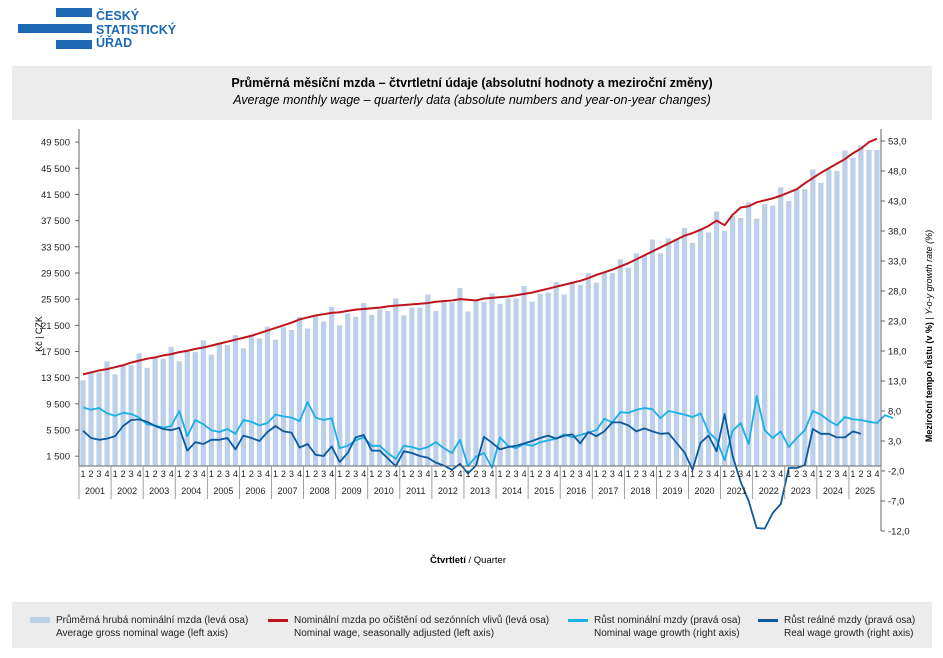 The height and width of the screenshot is (658, 943). What do you see at coordinates (152, 620) in the screenshot?
I see `legend-label-cz: Průměrná hrubá nominální mzda (levá osa)` at bounding box center [152, 620].